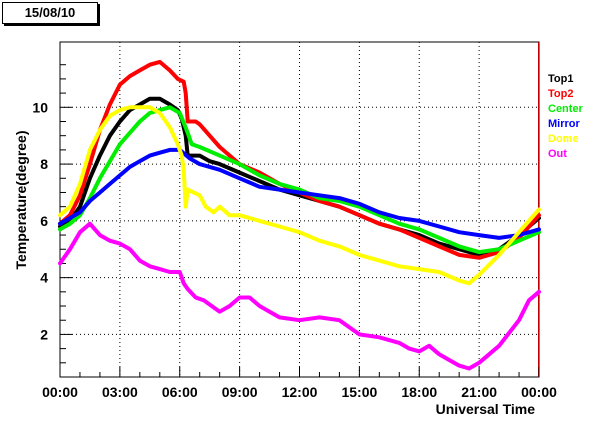 The height and width of the screenshot is (424, 596). What do you see at coordinates (300, 392) in the screenshot?
I see `x-tick-label: 12:00` at bounding box center [300, 392].